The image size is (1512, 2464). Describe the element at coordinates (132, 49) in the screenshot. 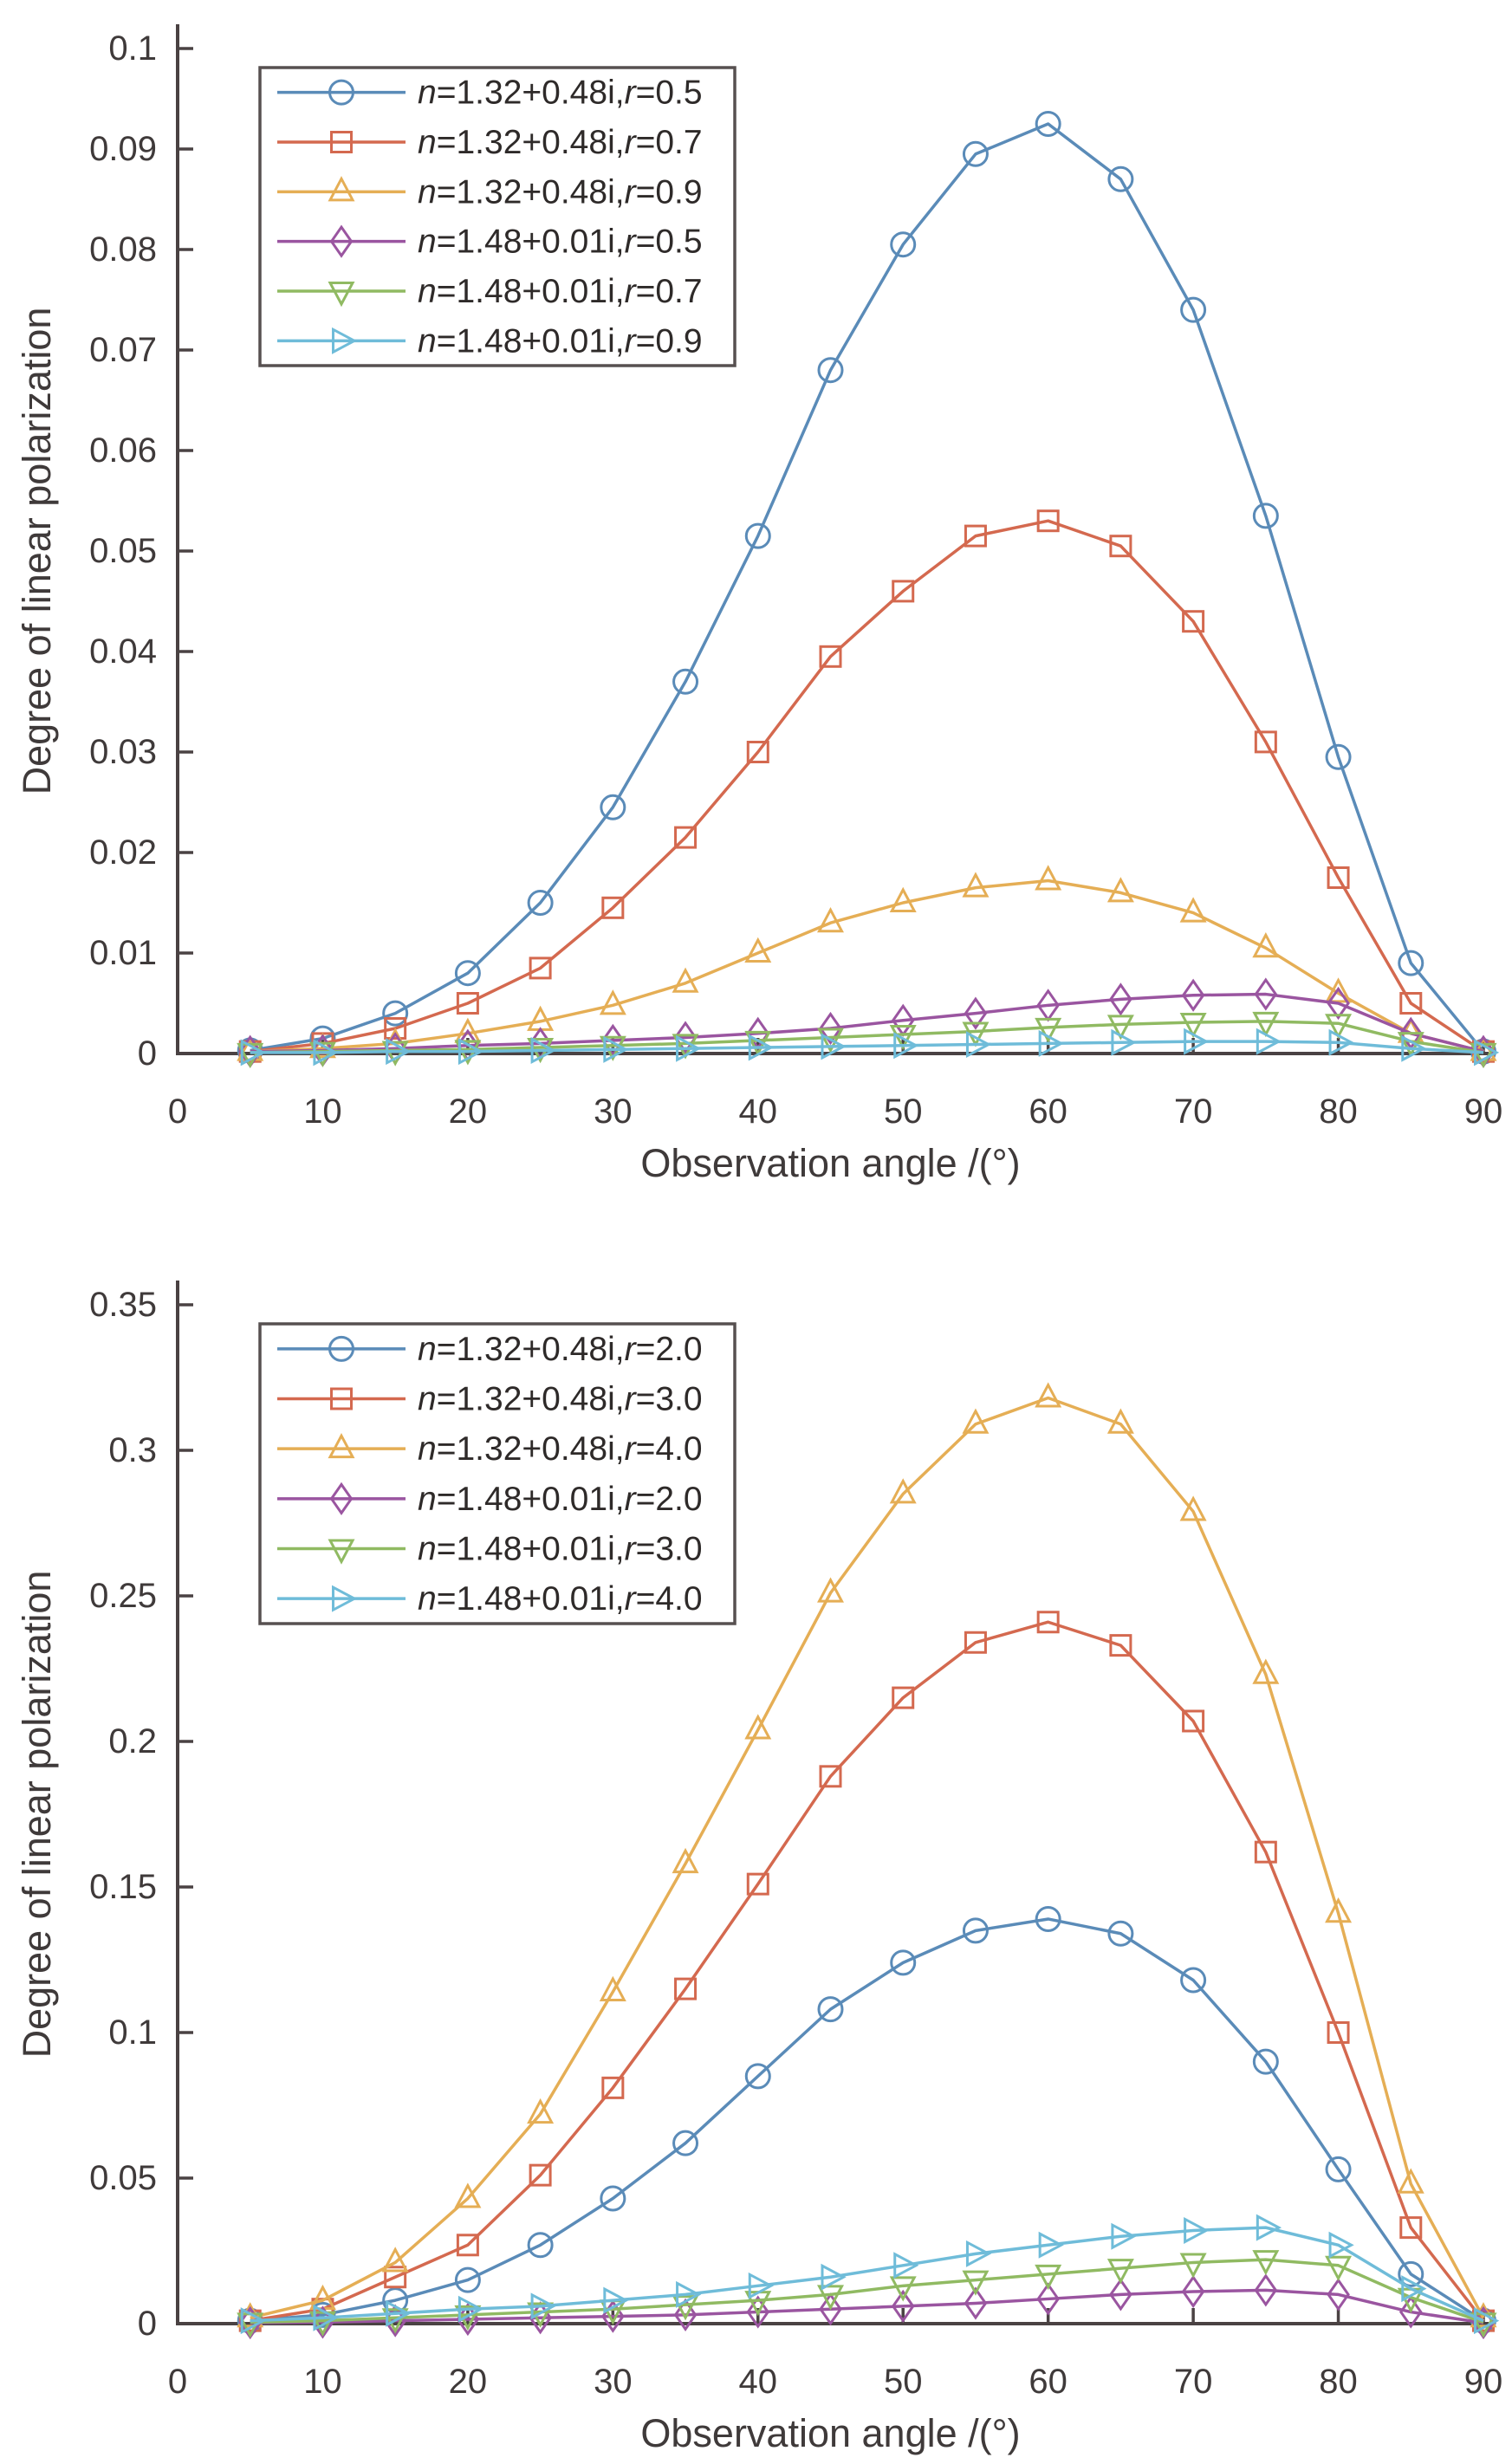

I see `y-tick-label: 0.1` at that location.